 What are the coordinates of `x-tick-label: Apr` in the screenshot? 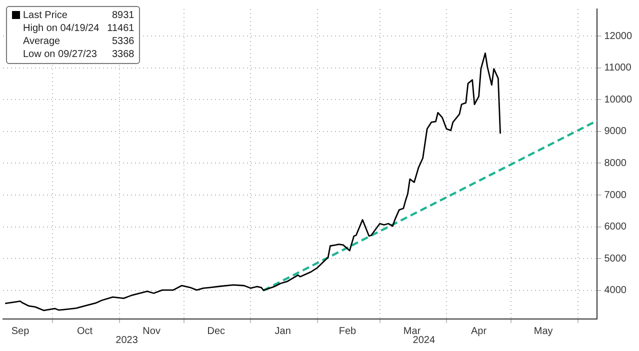 It's located at (479, 331).